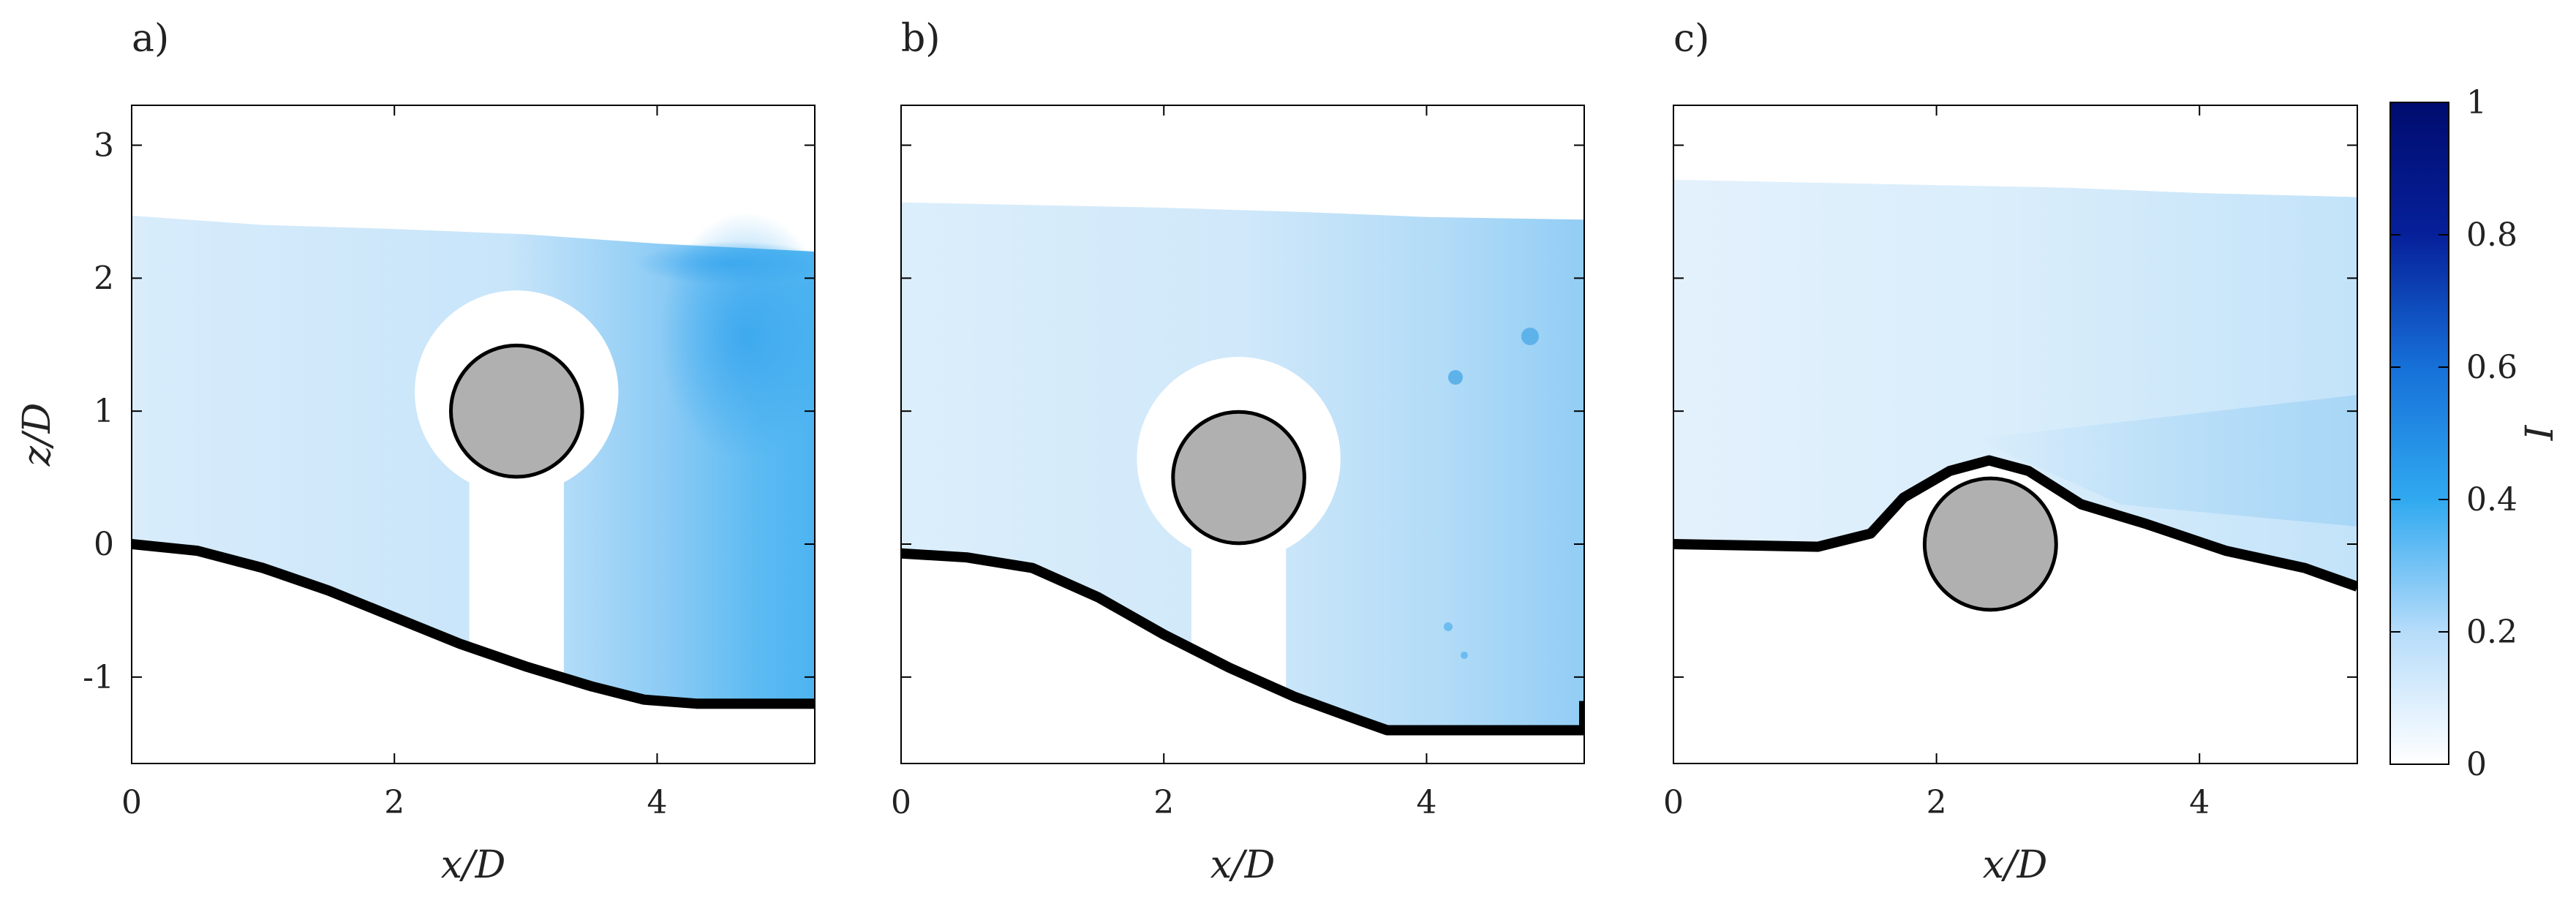  What do you see at coordinates (2491, 632) in the screenshot?
I see `colorbar-tick-label: 0.2` at bounding box center [2491, 632].